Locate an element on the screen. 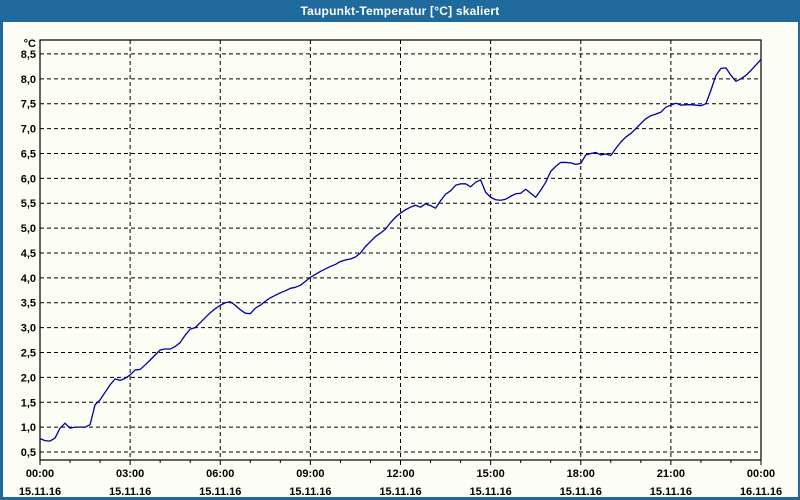  x-tick-label: 09:00 is located at coordinates (310, 474).